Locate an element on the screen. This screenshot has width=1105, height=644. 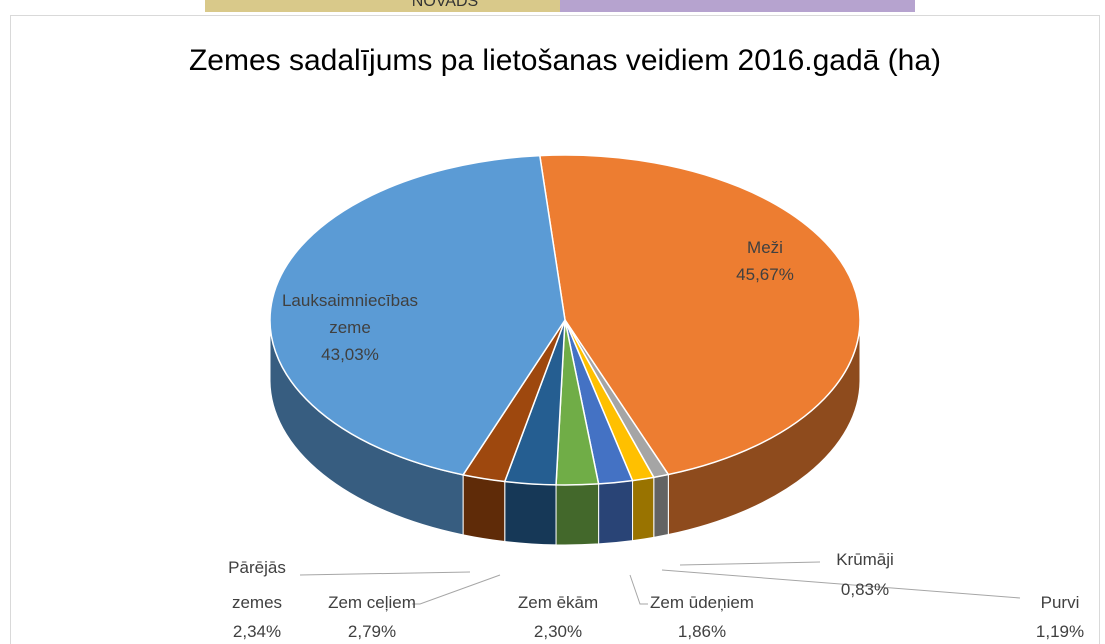
category-label: Zem ūdeņiem is located at coordinates (702, 602).